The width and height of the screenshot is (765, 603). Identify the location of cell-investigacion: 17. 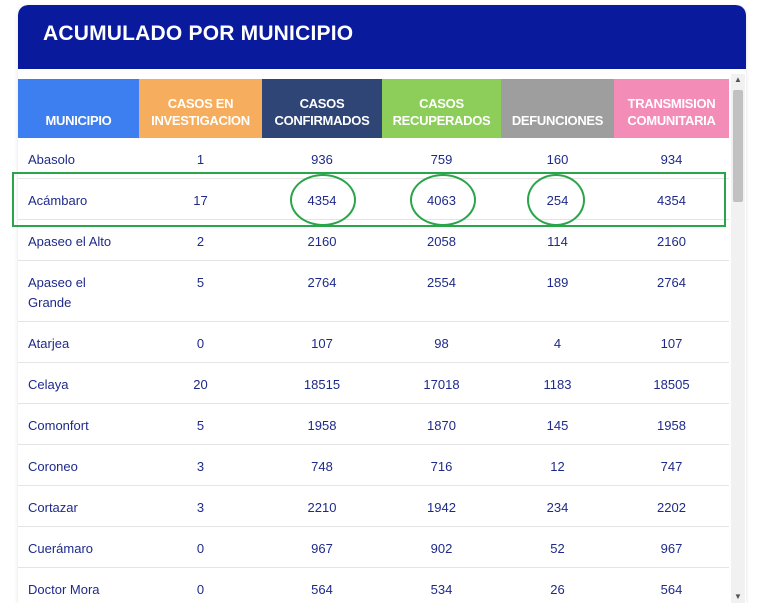
(200, 200).